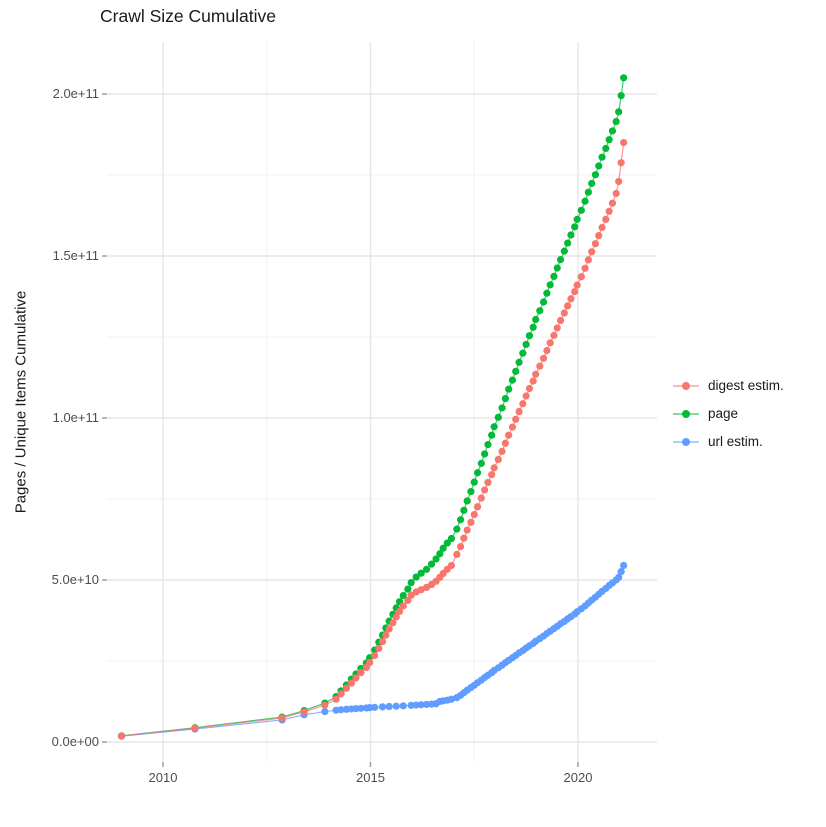 The image size is (826, 827). I want to click on y-tick-label: 1.5e+11, so click(75, 255).